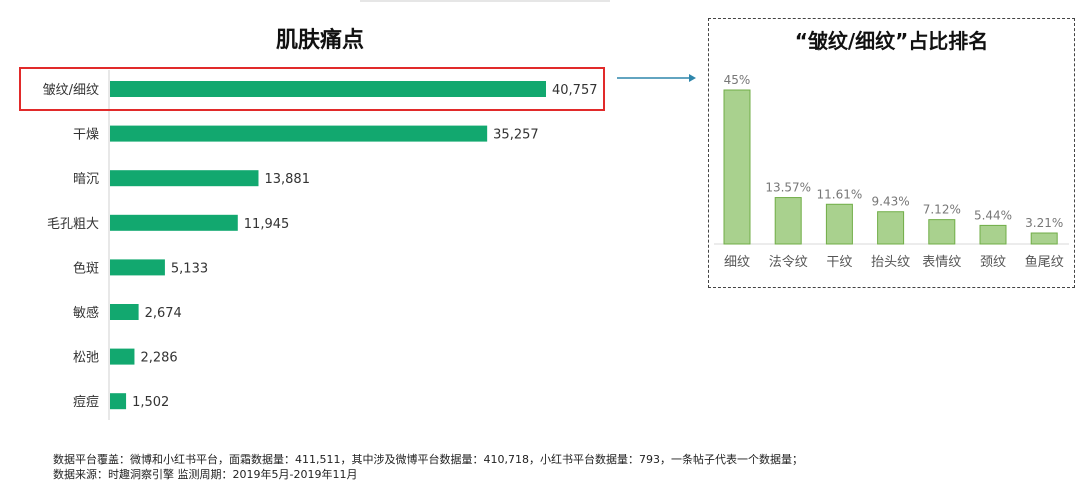 Image resolution: width=1080 pixels, height=487 pixels. What do you see at coordinates (71, 90) in the screenshot?
I see `category-label: 皱纹/细纹` at bounding box center [71, 90].